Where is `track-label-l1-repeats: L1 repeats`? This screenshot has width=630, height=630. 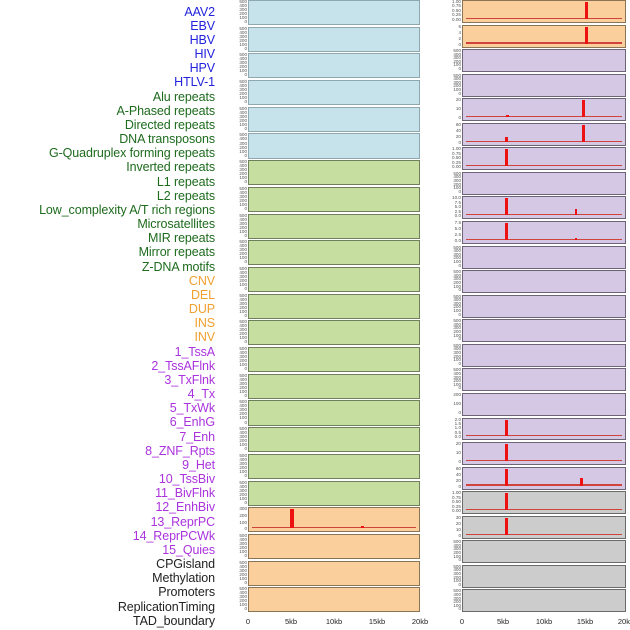 track-label-l1-repeats: L1 repeats is located at coordinates (185, 181).